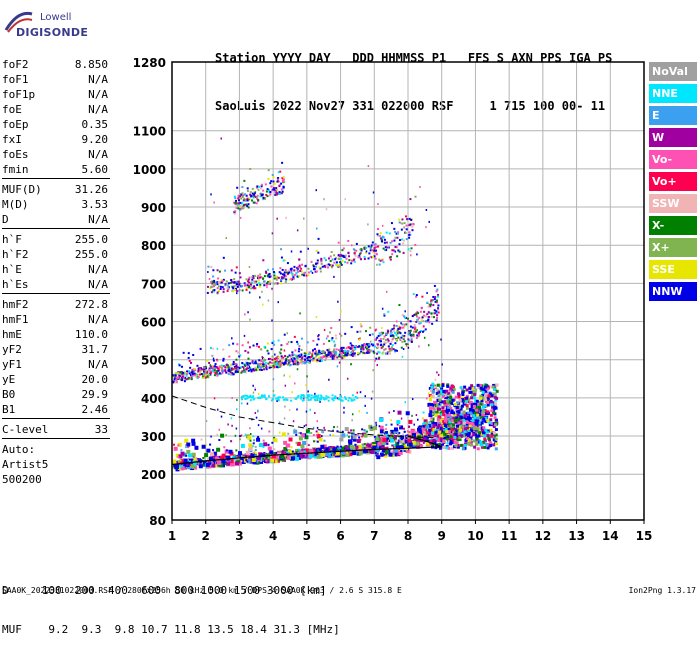 This screenshot has width=700, height=649. Describe the element at coordinates (12, 349) in the screenshot. I see `param-name: yF2` at that location.